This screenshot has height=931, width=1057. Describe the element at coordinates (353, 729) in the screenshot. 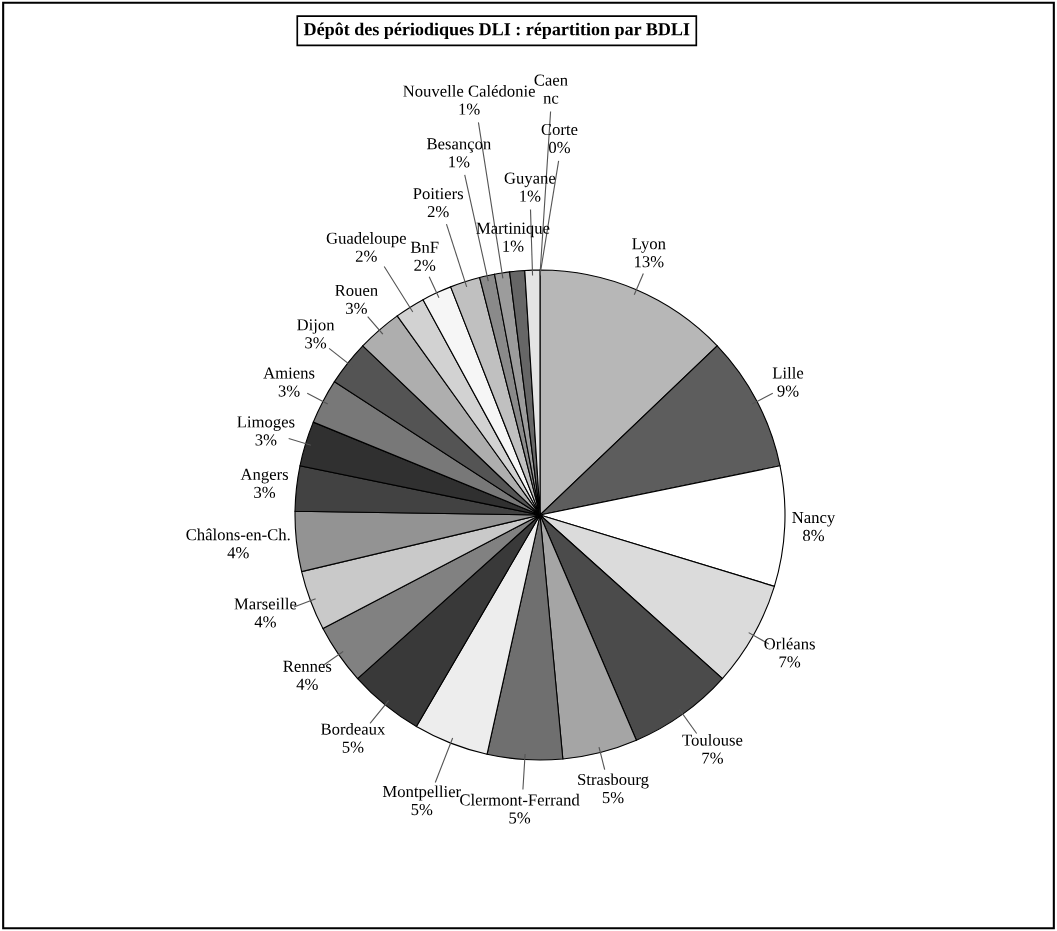

I see `slice-label: Bordeaux` at that location.